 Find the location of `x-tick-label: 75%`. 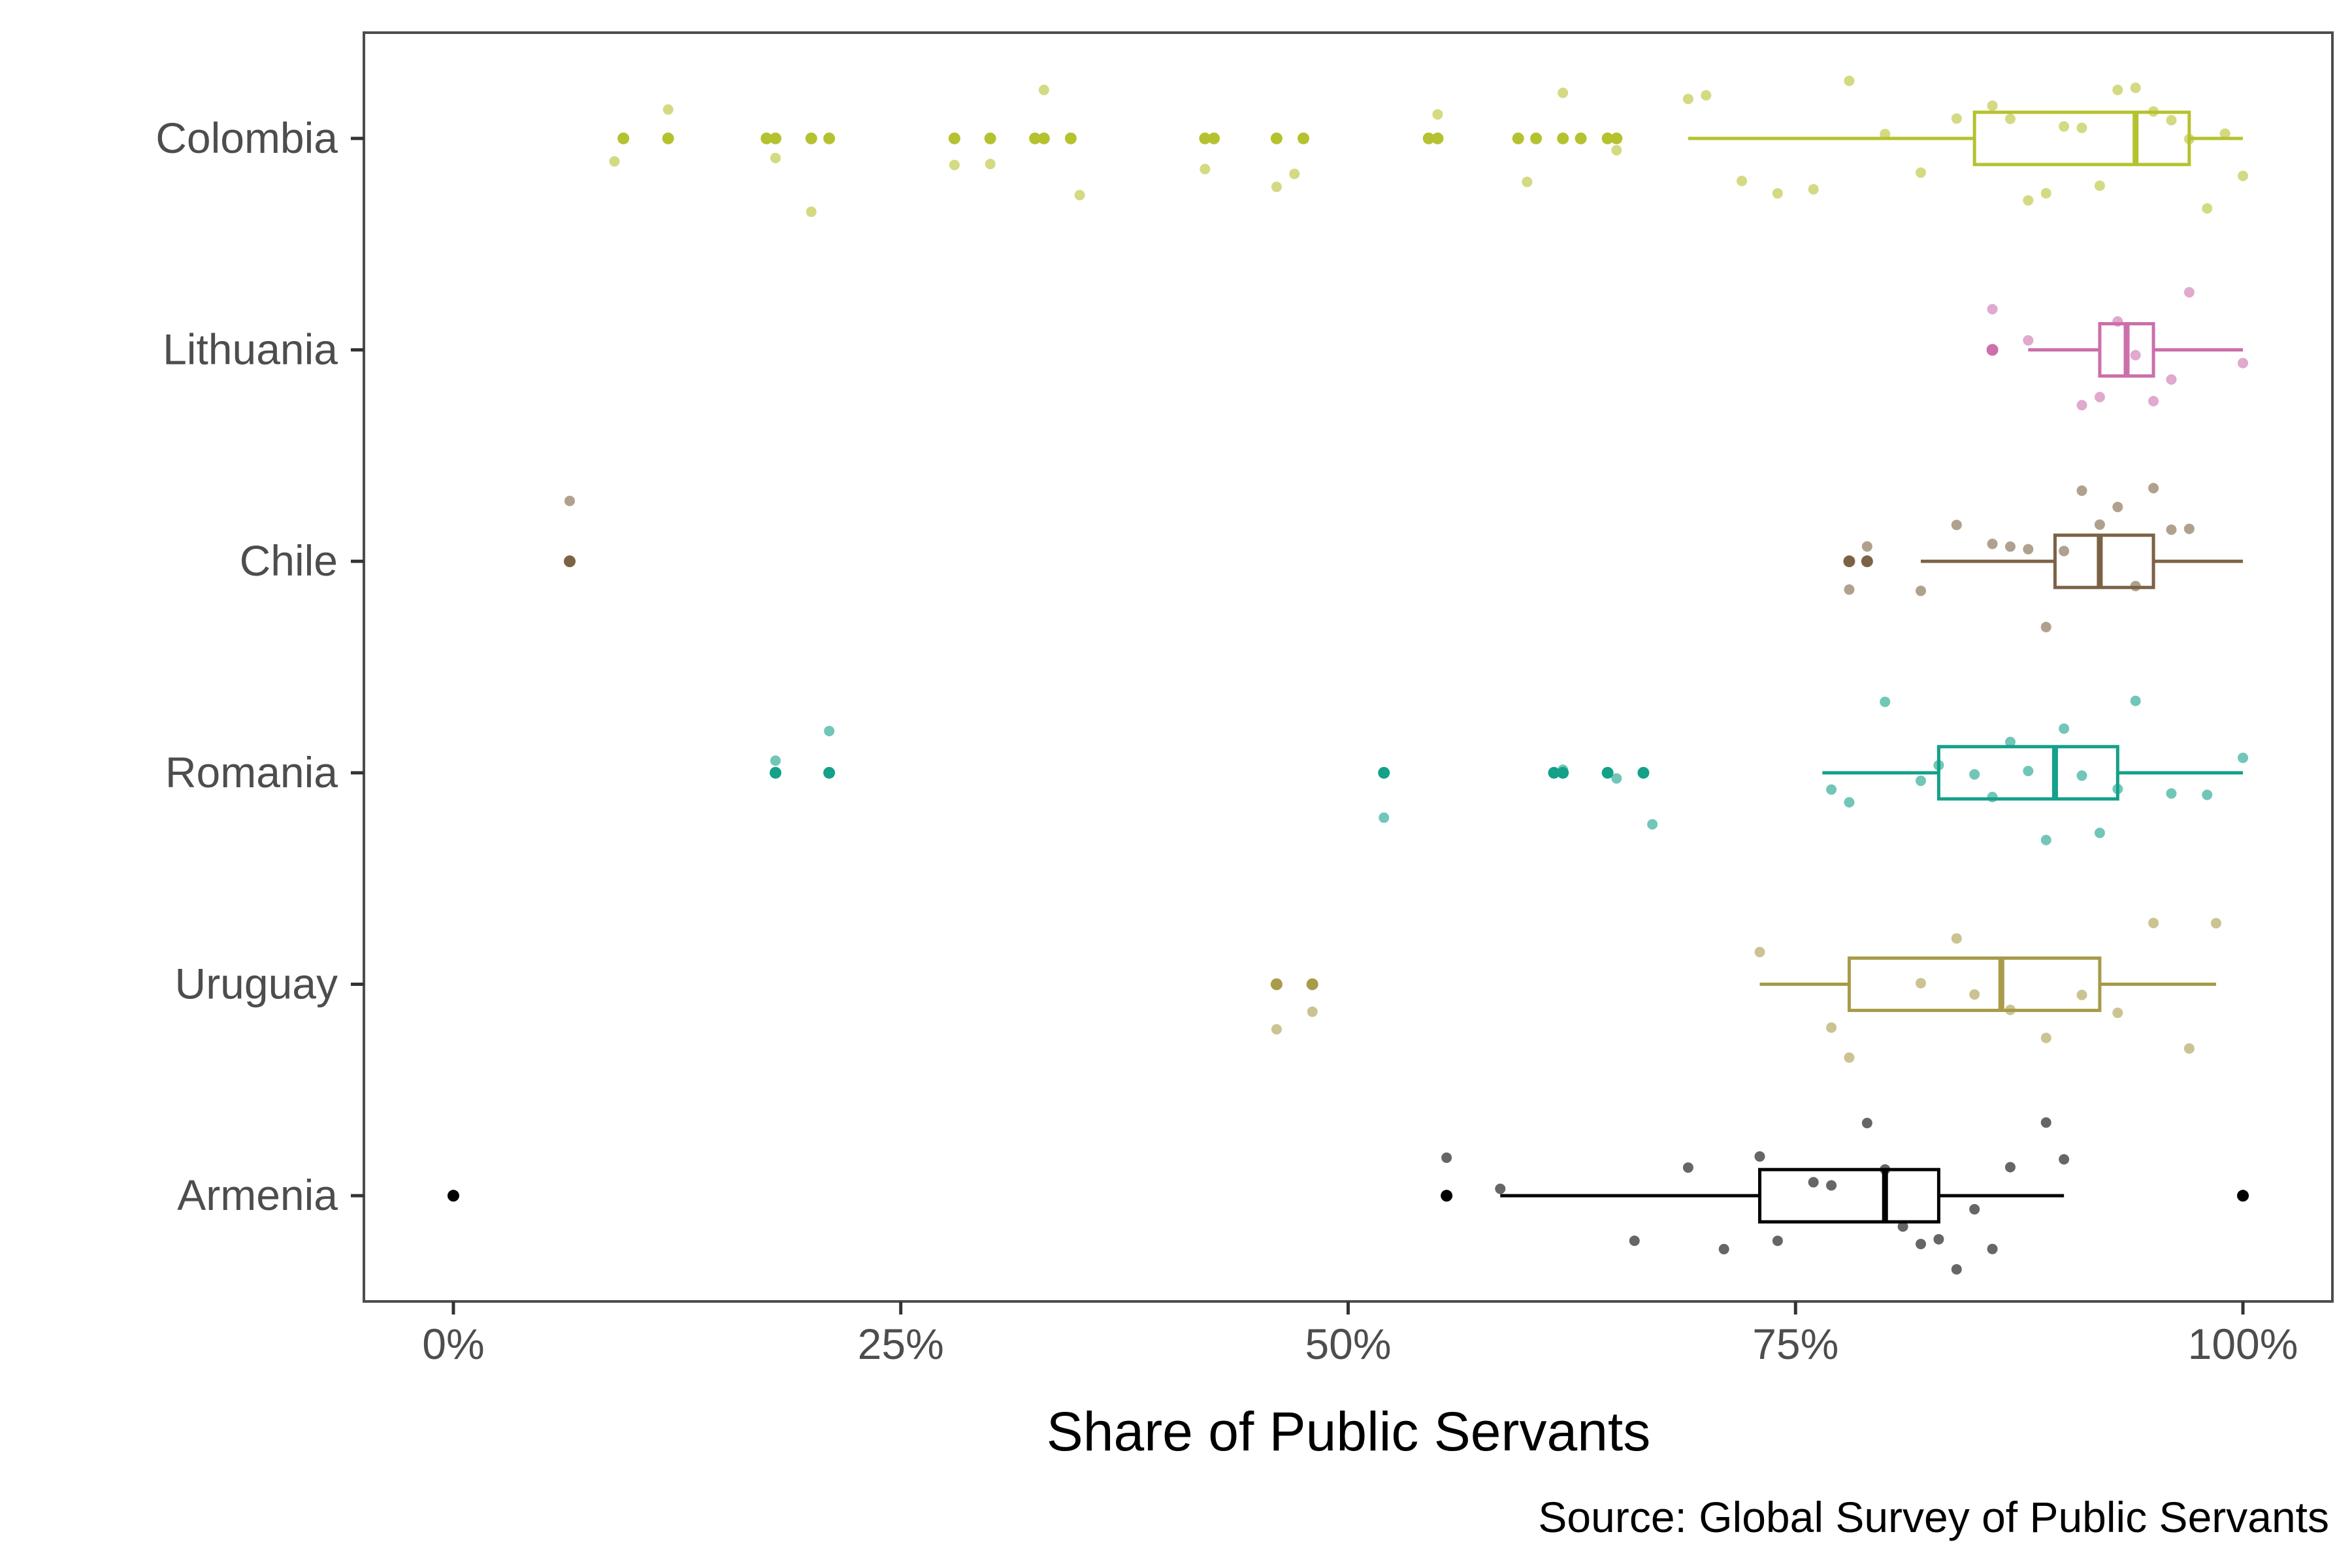

x-tick-label: 75% is located at coordinates (1795, 1344).